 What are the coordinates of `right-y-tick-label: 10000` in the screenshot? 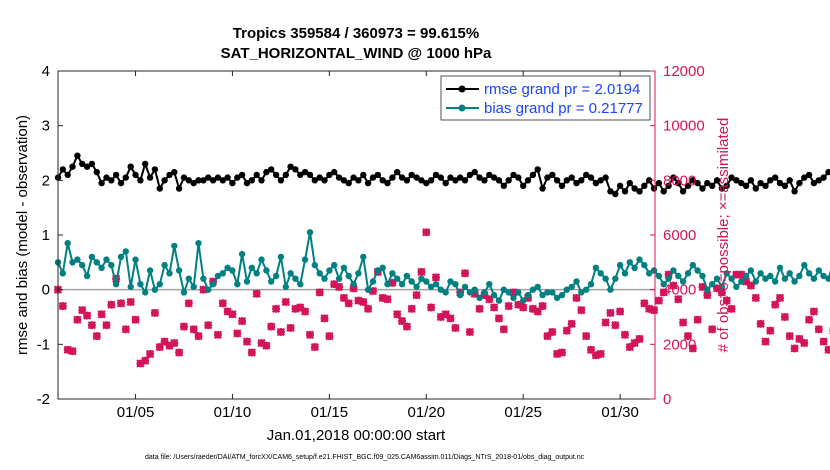 It's located at (684, 126).